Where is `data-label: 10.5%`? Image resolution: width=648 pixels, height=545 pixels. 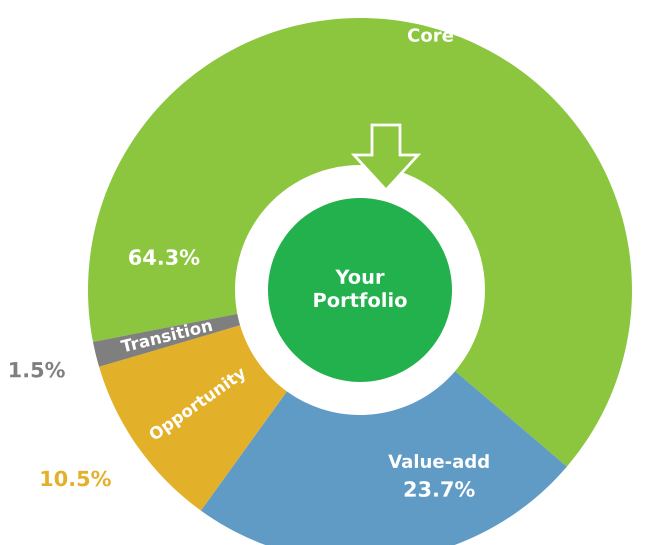
data-label: 10.5% is located at coordinates (76, 478).